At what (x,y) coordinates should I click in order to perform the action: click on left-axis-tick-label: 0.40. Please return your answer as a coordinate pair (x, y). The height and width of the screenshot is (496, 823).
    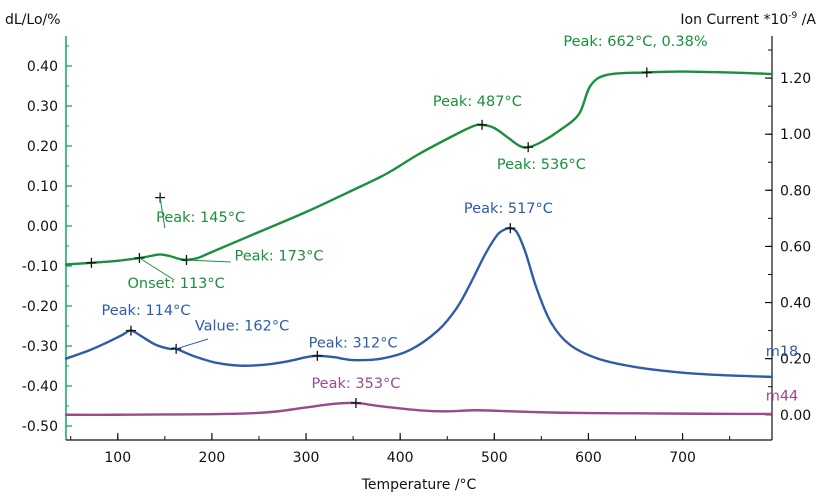
    Looking at the image, I should click on (42, 67).